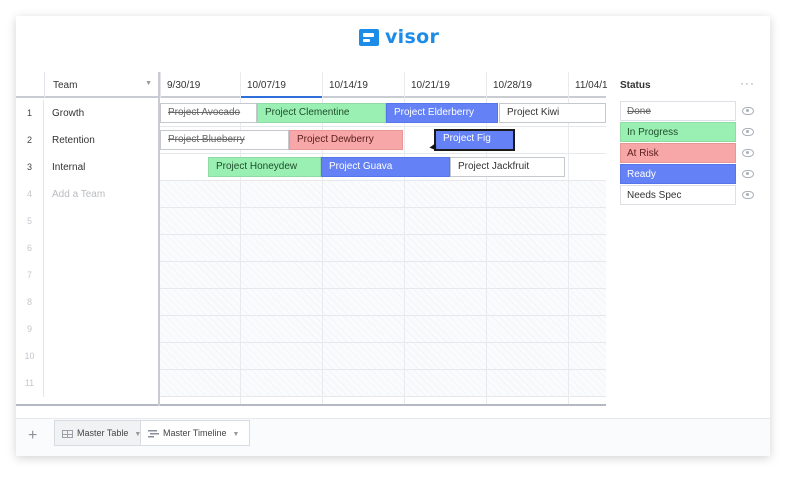  I want to click on add-team-placeholder: Add a Team, so click(101, 194).